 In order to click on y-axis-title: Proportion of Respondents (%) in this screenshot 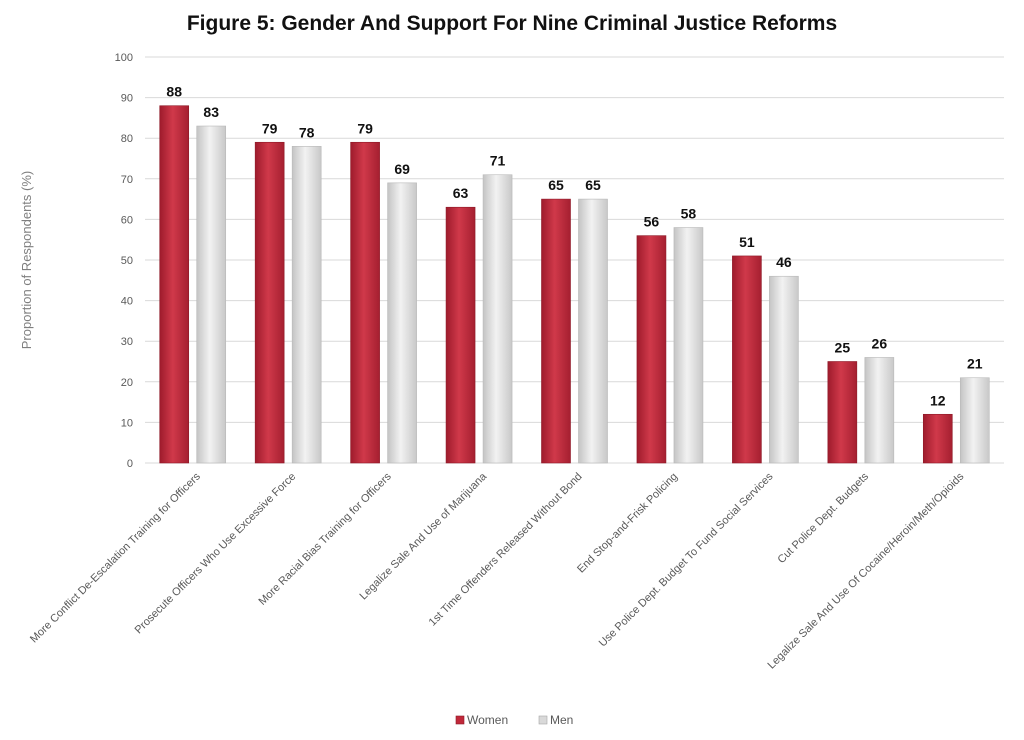, I will do `click(26, 260)`.